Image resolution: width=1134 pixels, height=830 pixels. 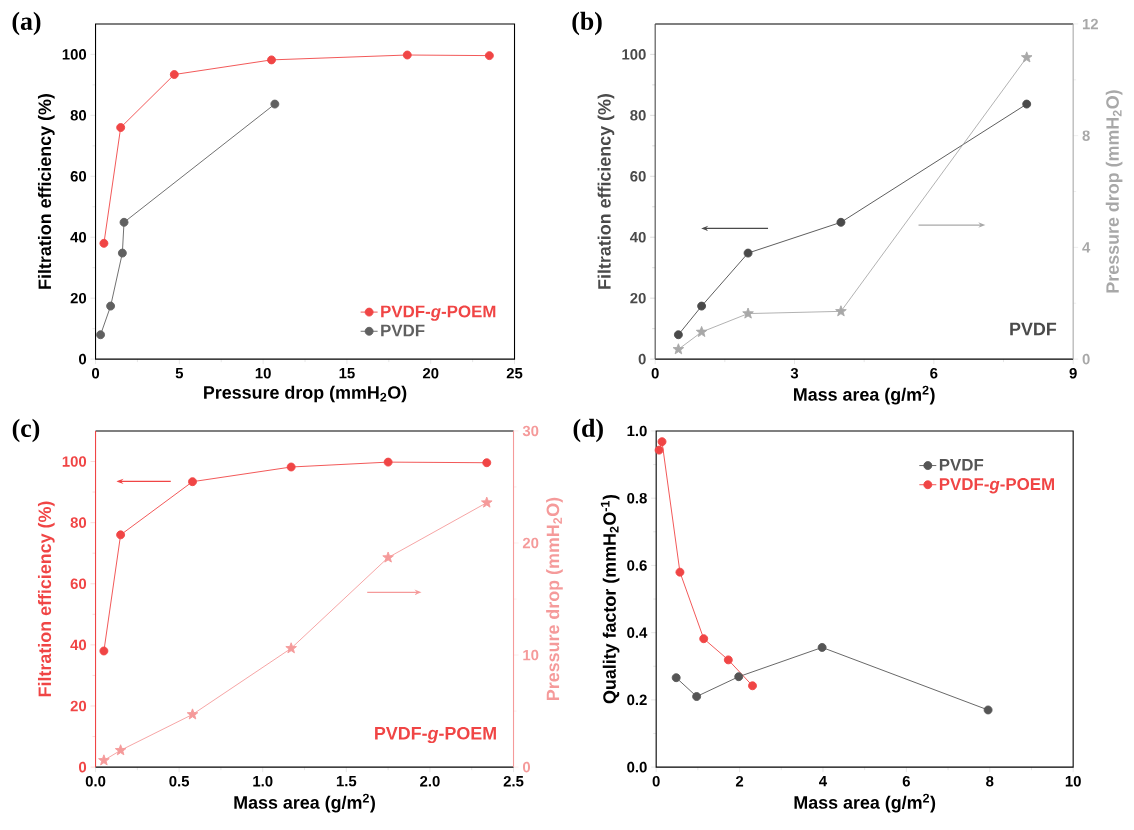 What do you see at coordinates (513, 781) in the screenshot?
I see `x-tick-label: 2.5` at bounding box center [513, 781].